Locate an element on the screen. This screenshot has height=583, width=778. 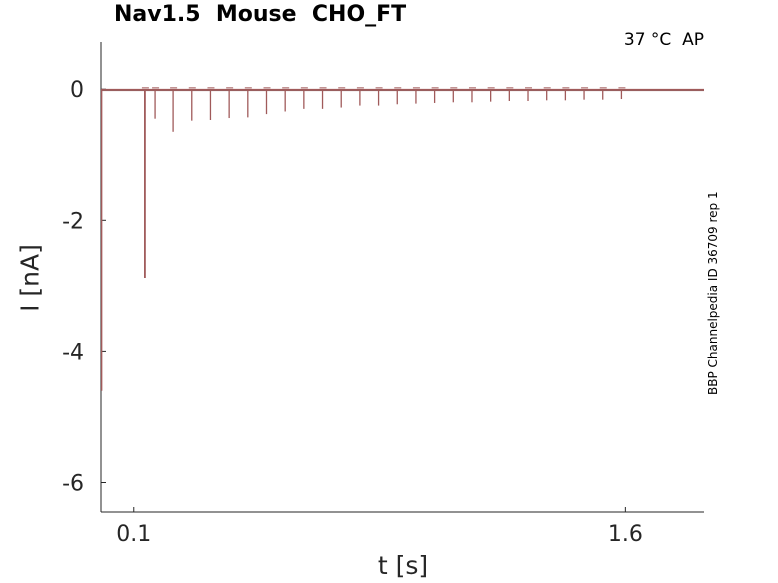
y-tick-label: -2 is located at coordinates (73, 221).